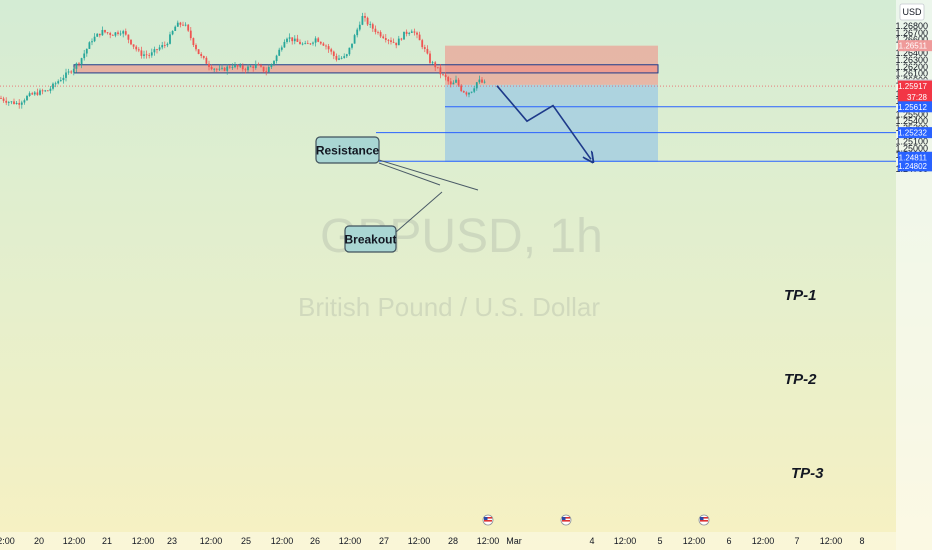 The image size is (932, 550). What do you see at coordinates (800, 379) in the screenshot?
I see `tp2-label: TP-2` at bounding box center [800, 379].